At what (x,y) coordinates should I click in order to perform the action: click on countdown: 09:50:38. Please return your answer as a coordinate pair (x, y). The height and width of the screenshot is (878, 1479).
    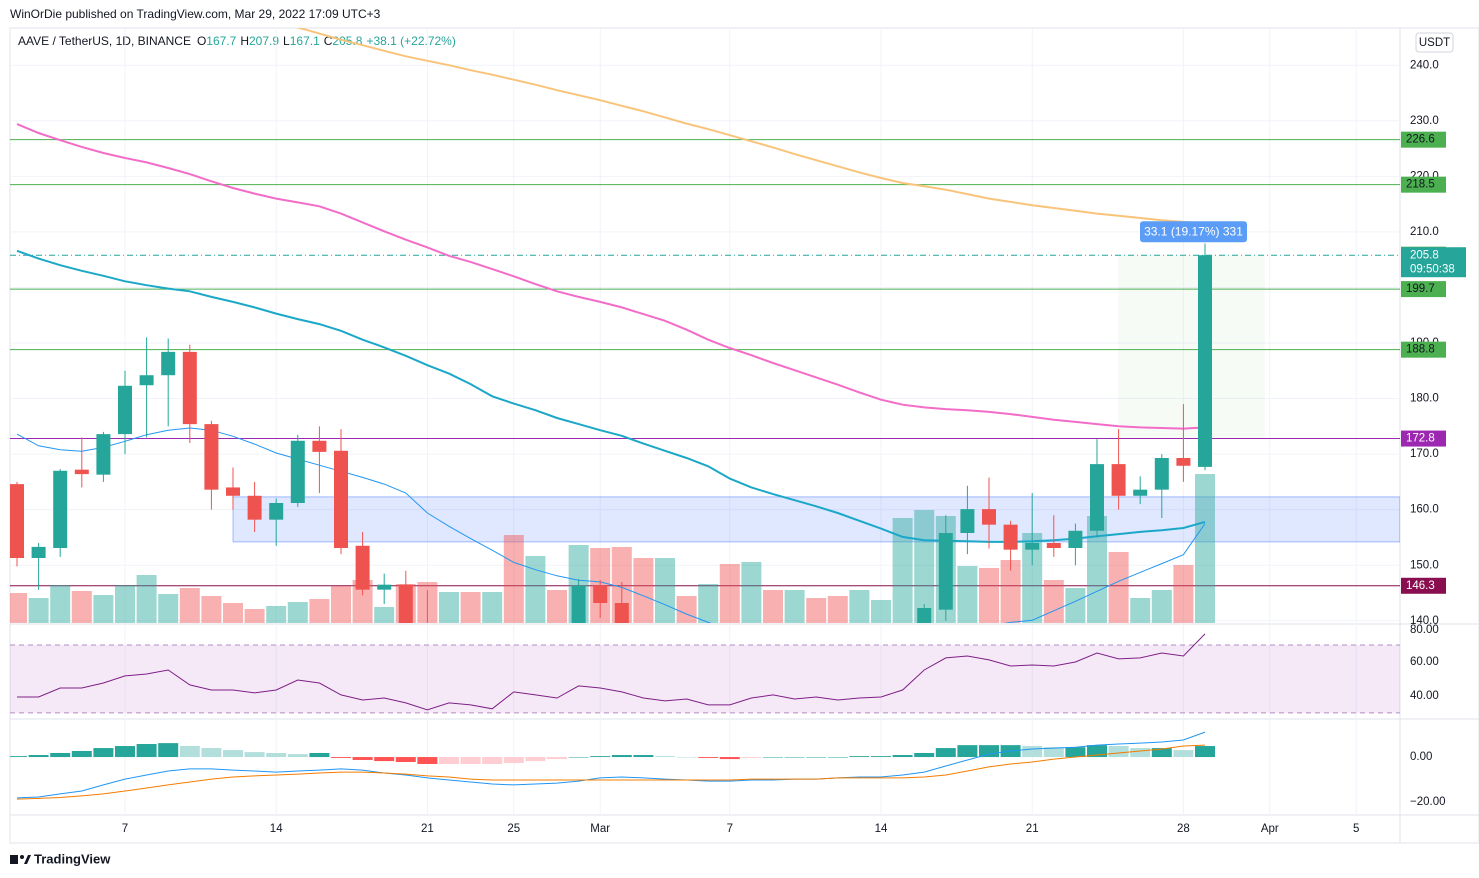
    Looking at the image, I should click on (1432, 269).